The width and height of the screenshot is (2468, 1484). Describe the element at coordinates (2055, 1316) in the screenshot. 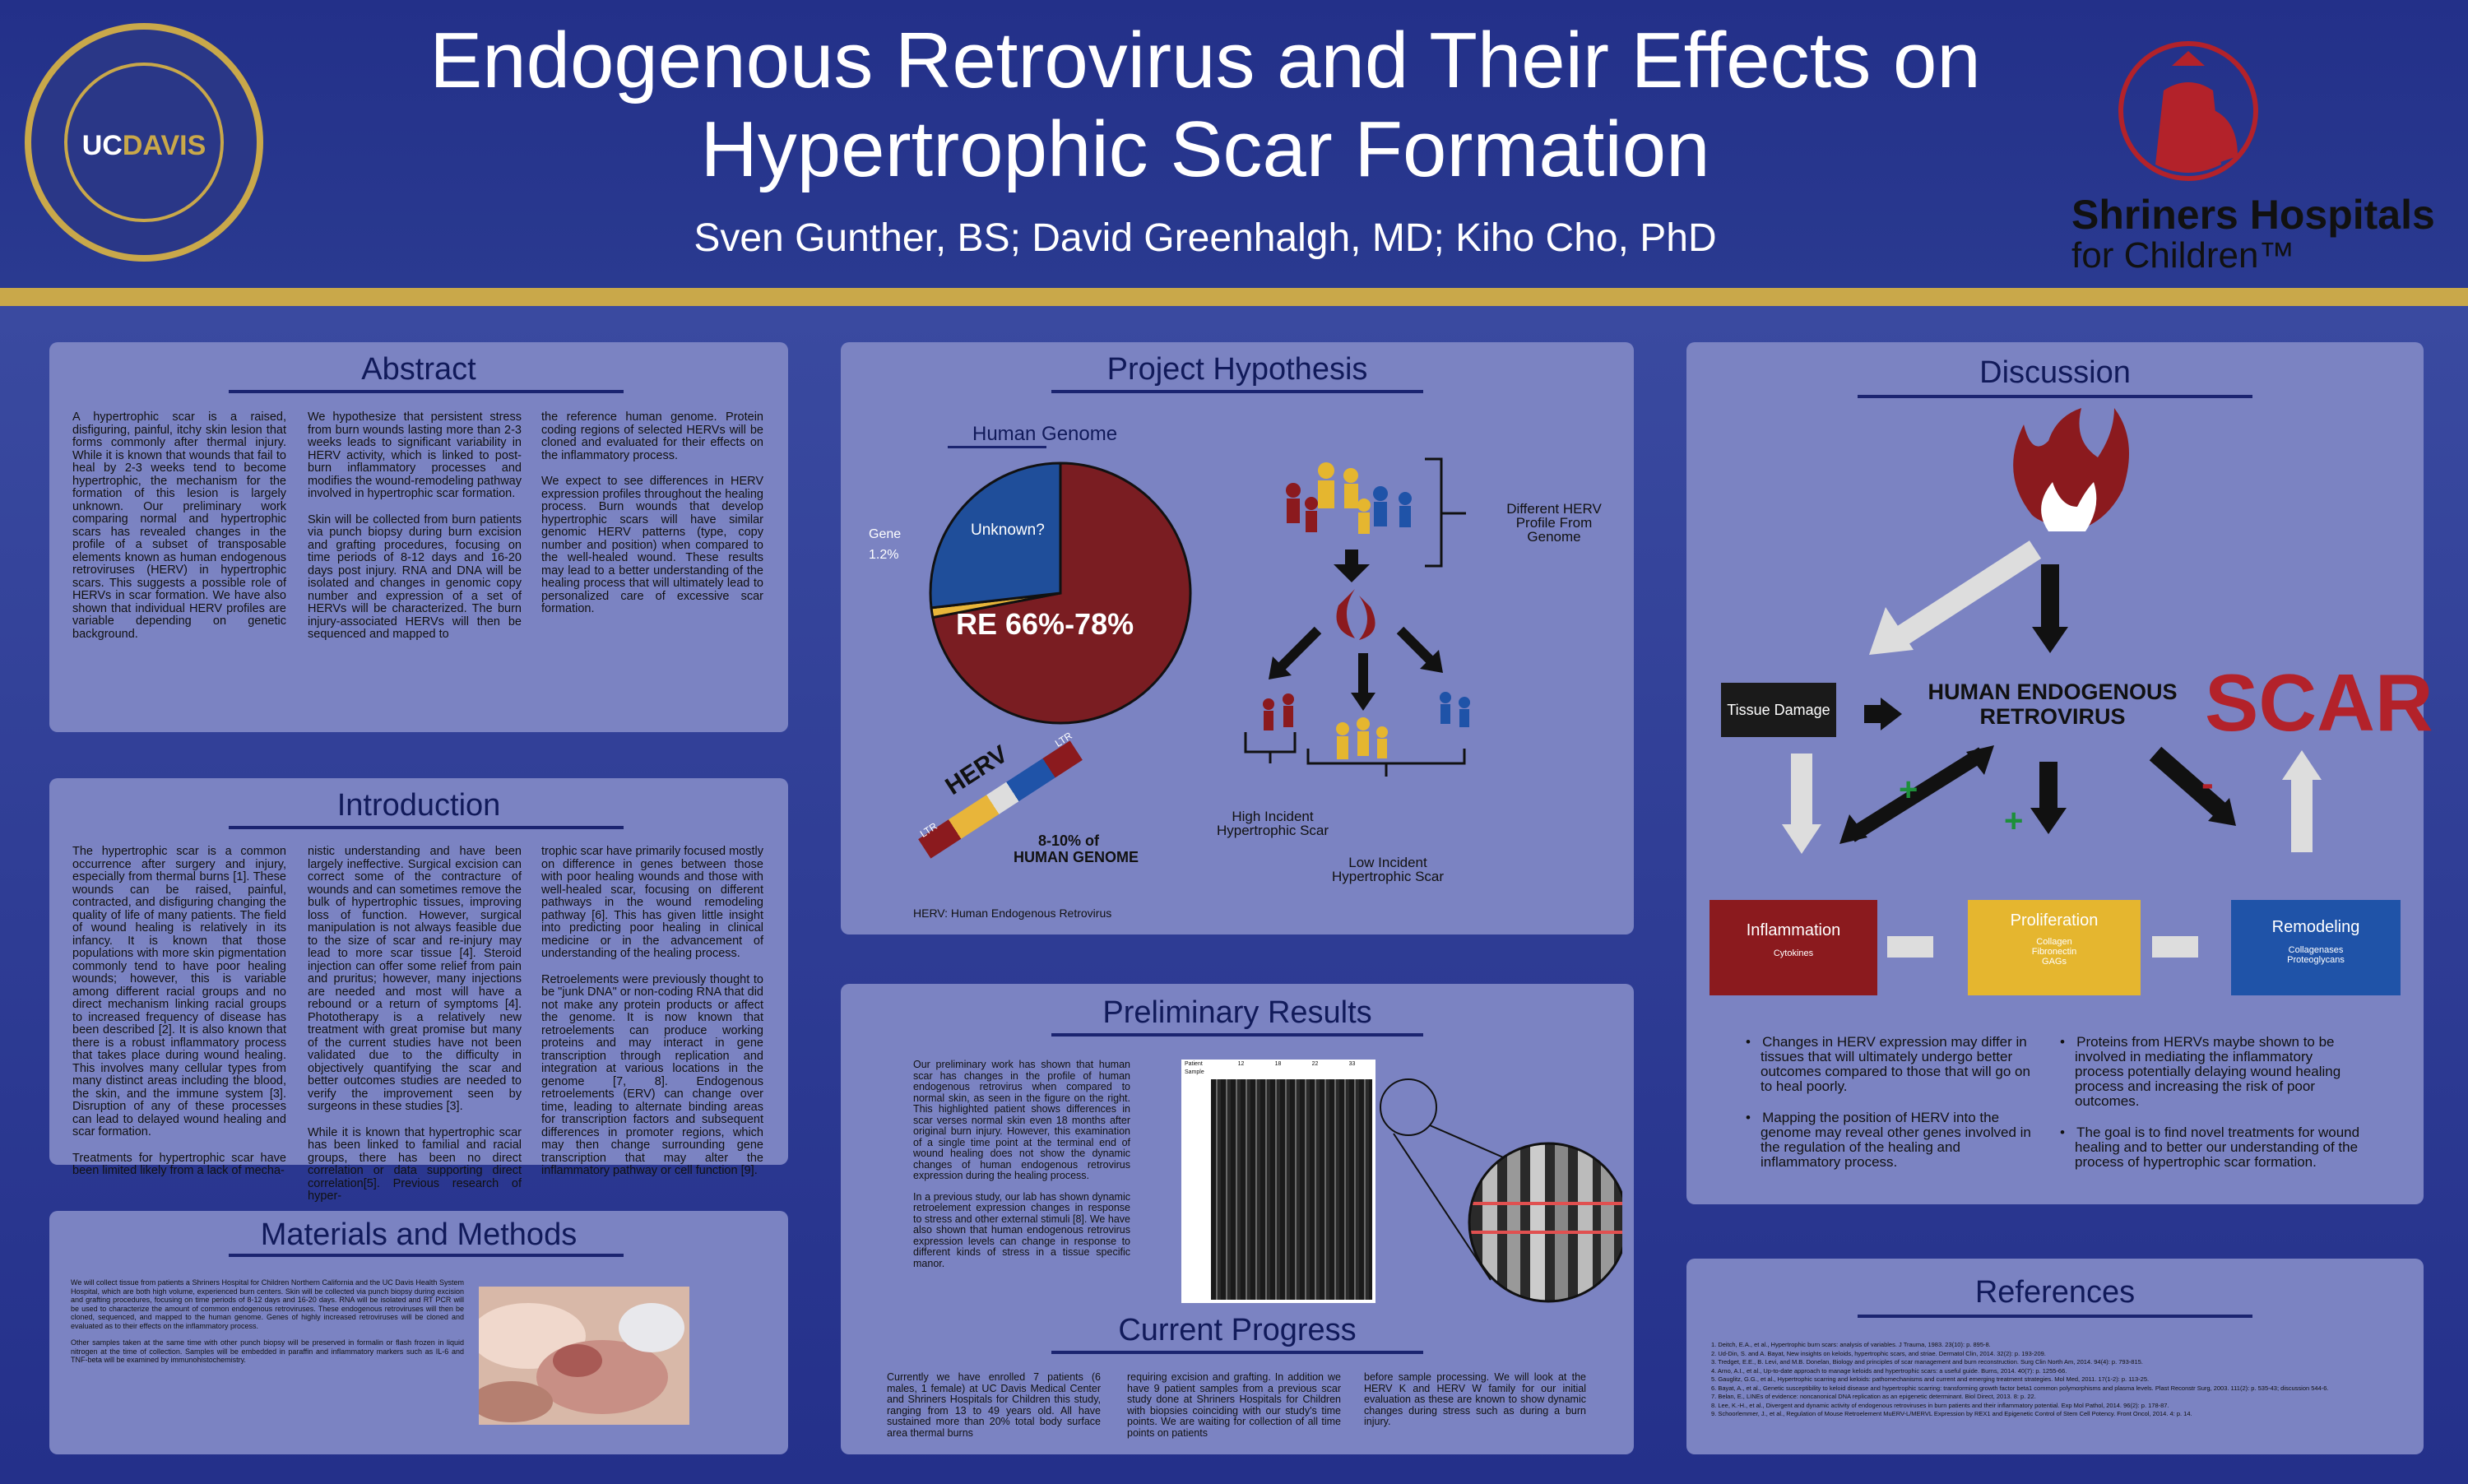

I see `references-underline` at that location.